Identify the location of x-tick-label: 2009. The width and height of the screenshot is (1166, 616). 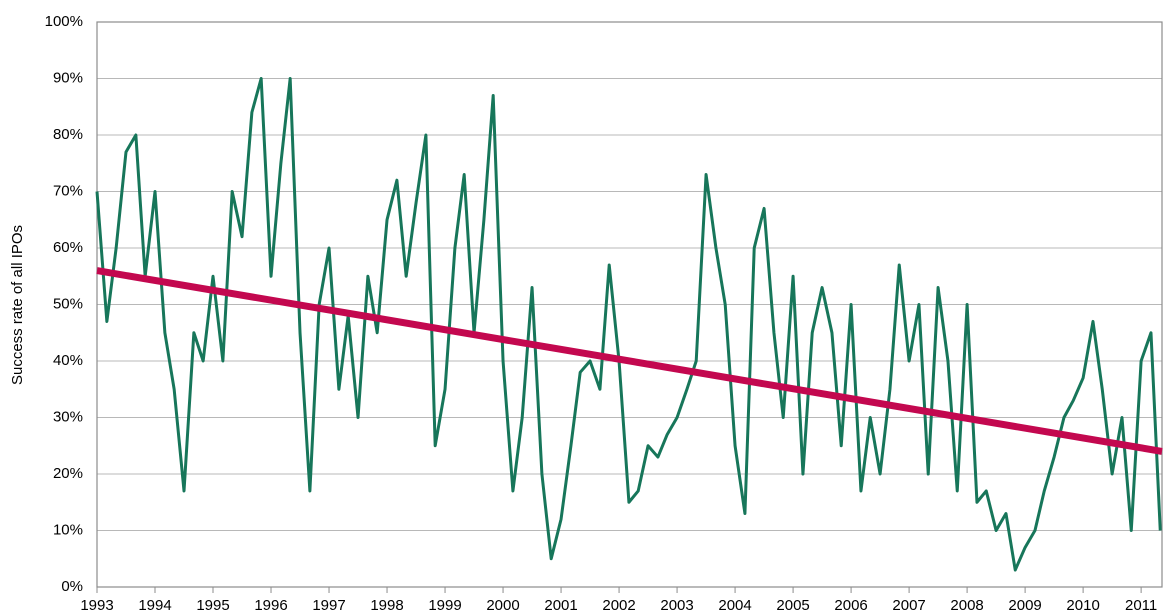
(1024, 605).